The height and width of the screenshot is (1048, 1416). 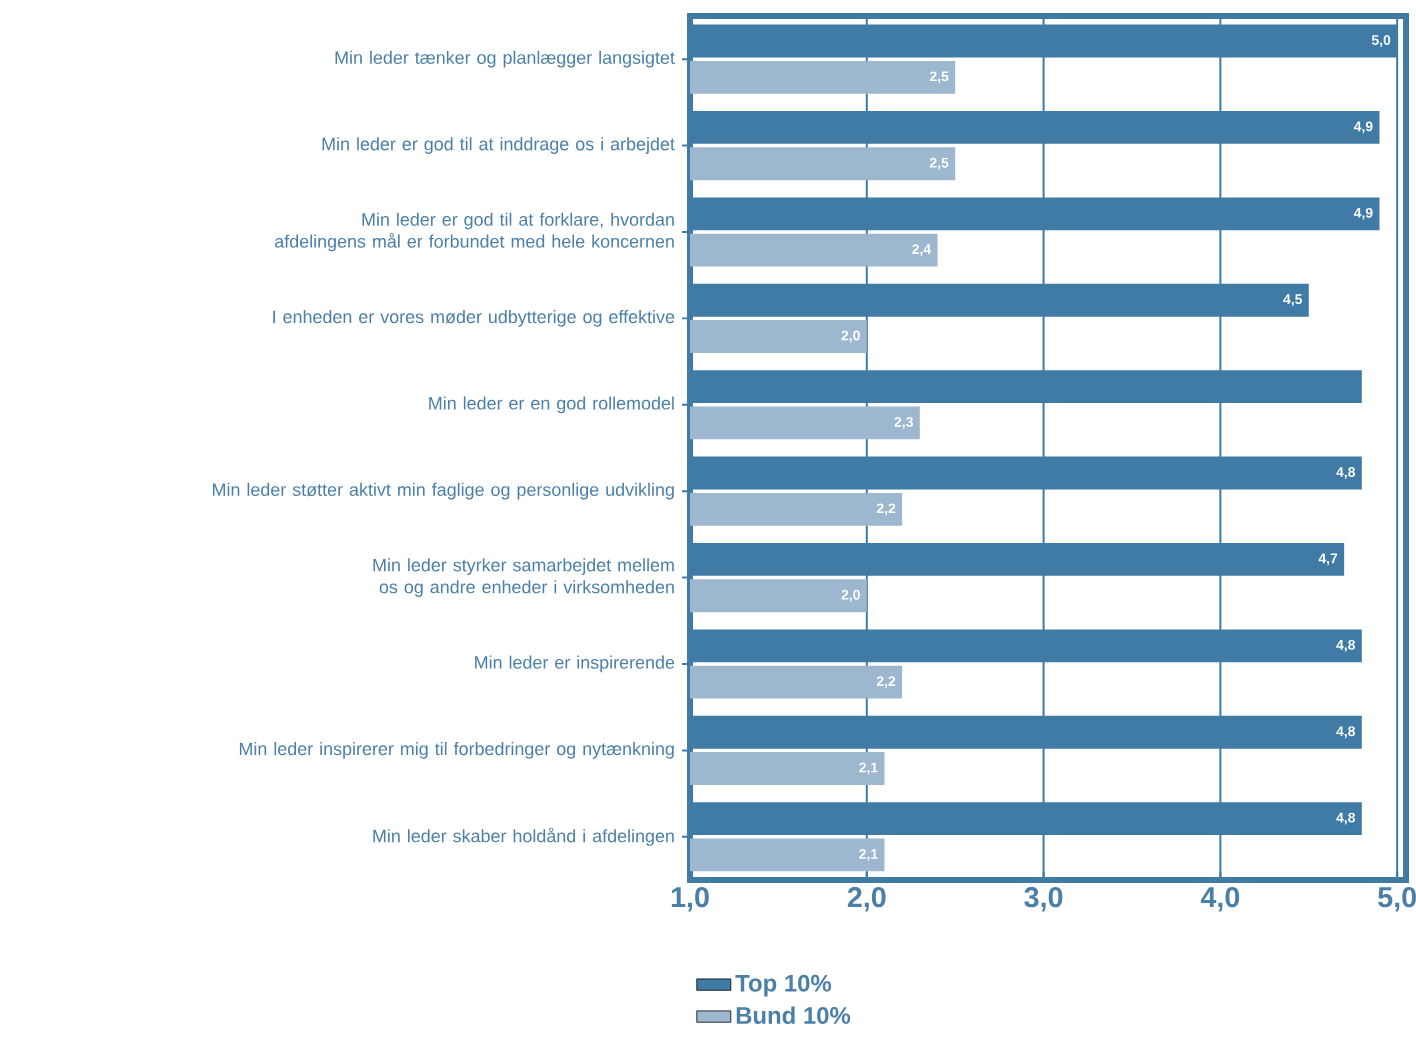 What do you see at coordinates (866, 899) in the screenshot?
I see `x-tick-label: 2,0` at bounding box center [866, 899].